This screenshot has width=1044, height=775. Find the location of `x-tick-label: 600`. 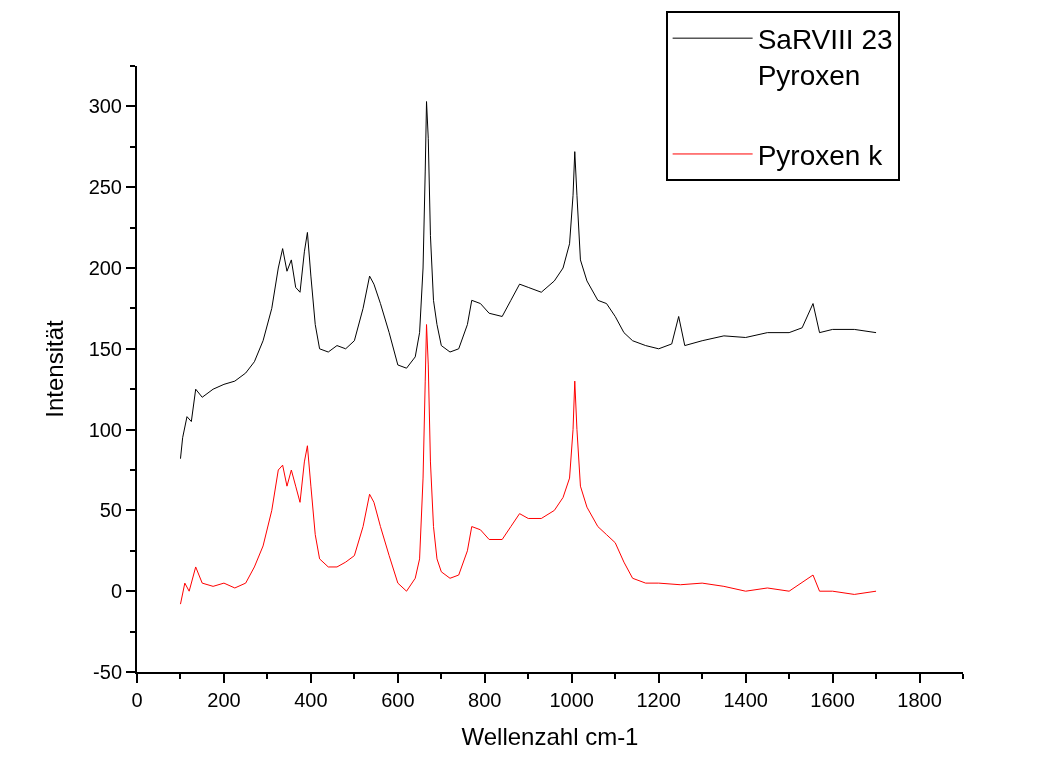

x-tick-label: 600 is located at coordinates (398, 700).